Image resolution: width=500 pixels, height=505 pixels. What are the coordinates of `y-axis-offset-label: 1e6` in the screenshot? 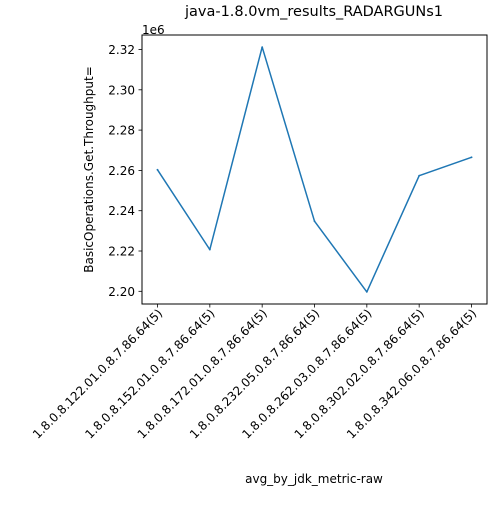 It's located at (153, 30).